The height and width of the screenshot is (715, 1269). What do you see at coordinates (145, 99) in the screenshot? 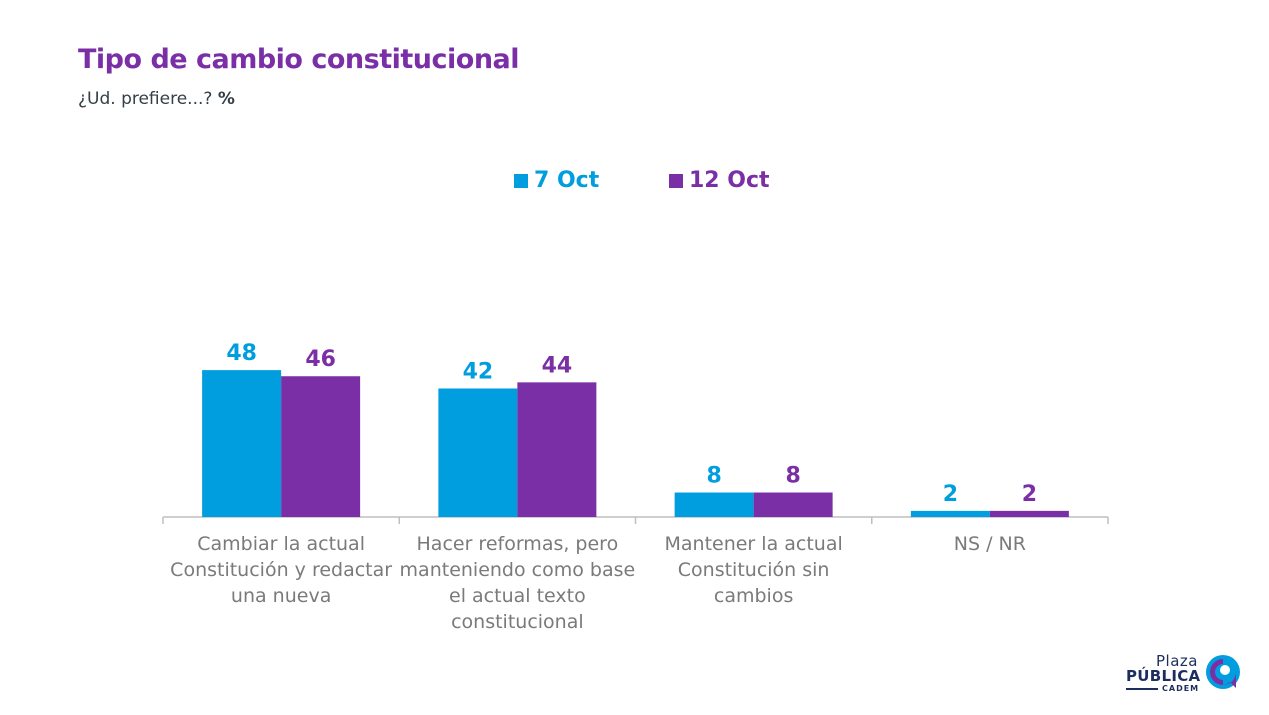
I see `subtitle-question: ¿Ud. prefiere...?` at bounding box center [145, 99].